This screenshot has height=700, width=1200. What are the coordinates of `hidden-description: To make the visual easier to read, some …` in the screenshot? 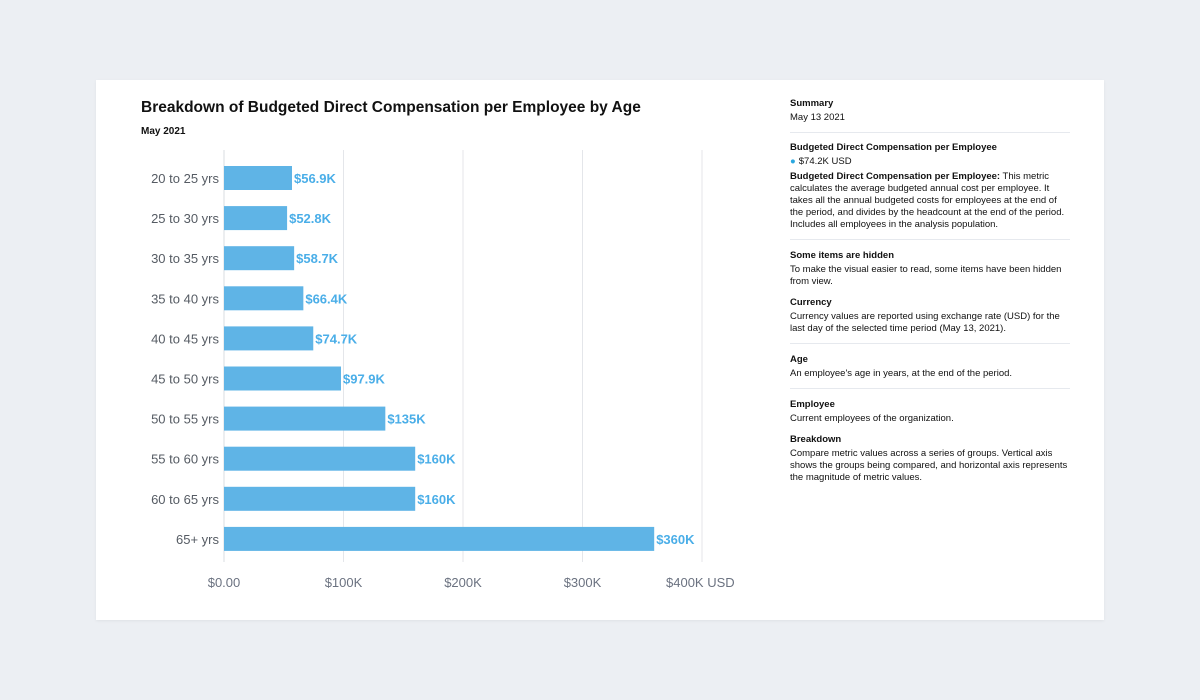 It's located at (926, 275).